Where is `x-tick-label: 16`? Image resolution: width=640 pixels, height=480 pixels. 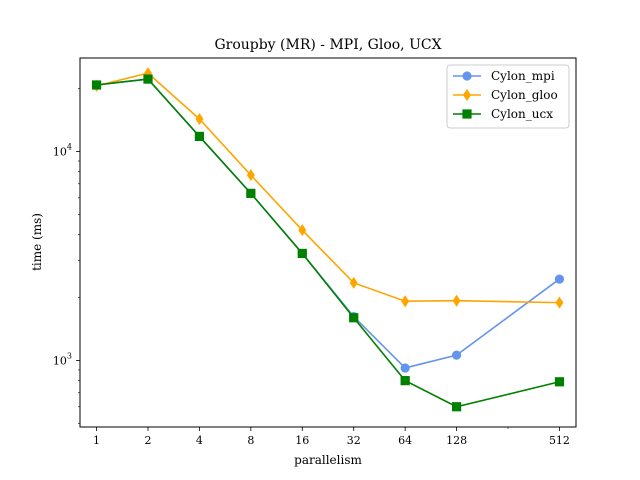
x-tick-label: 16 is located at coordinates (302, 440).